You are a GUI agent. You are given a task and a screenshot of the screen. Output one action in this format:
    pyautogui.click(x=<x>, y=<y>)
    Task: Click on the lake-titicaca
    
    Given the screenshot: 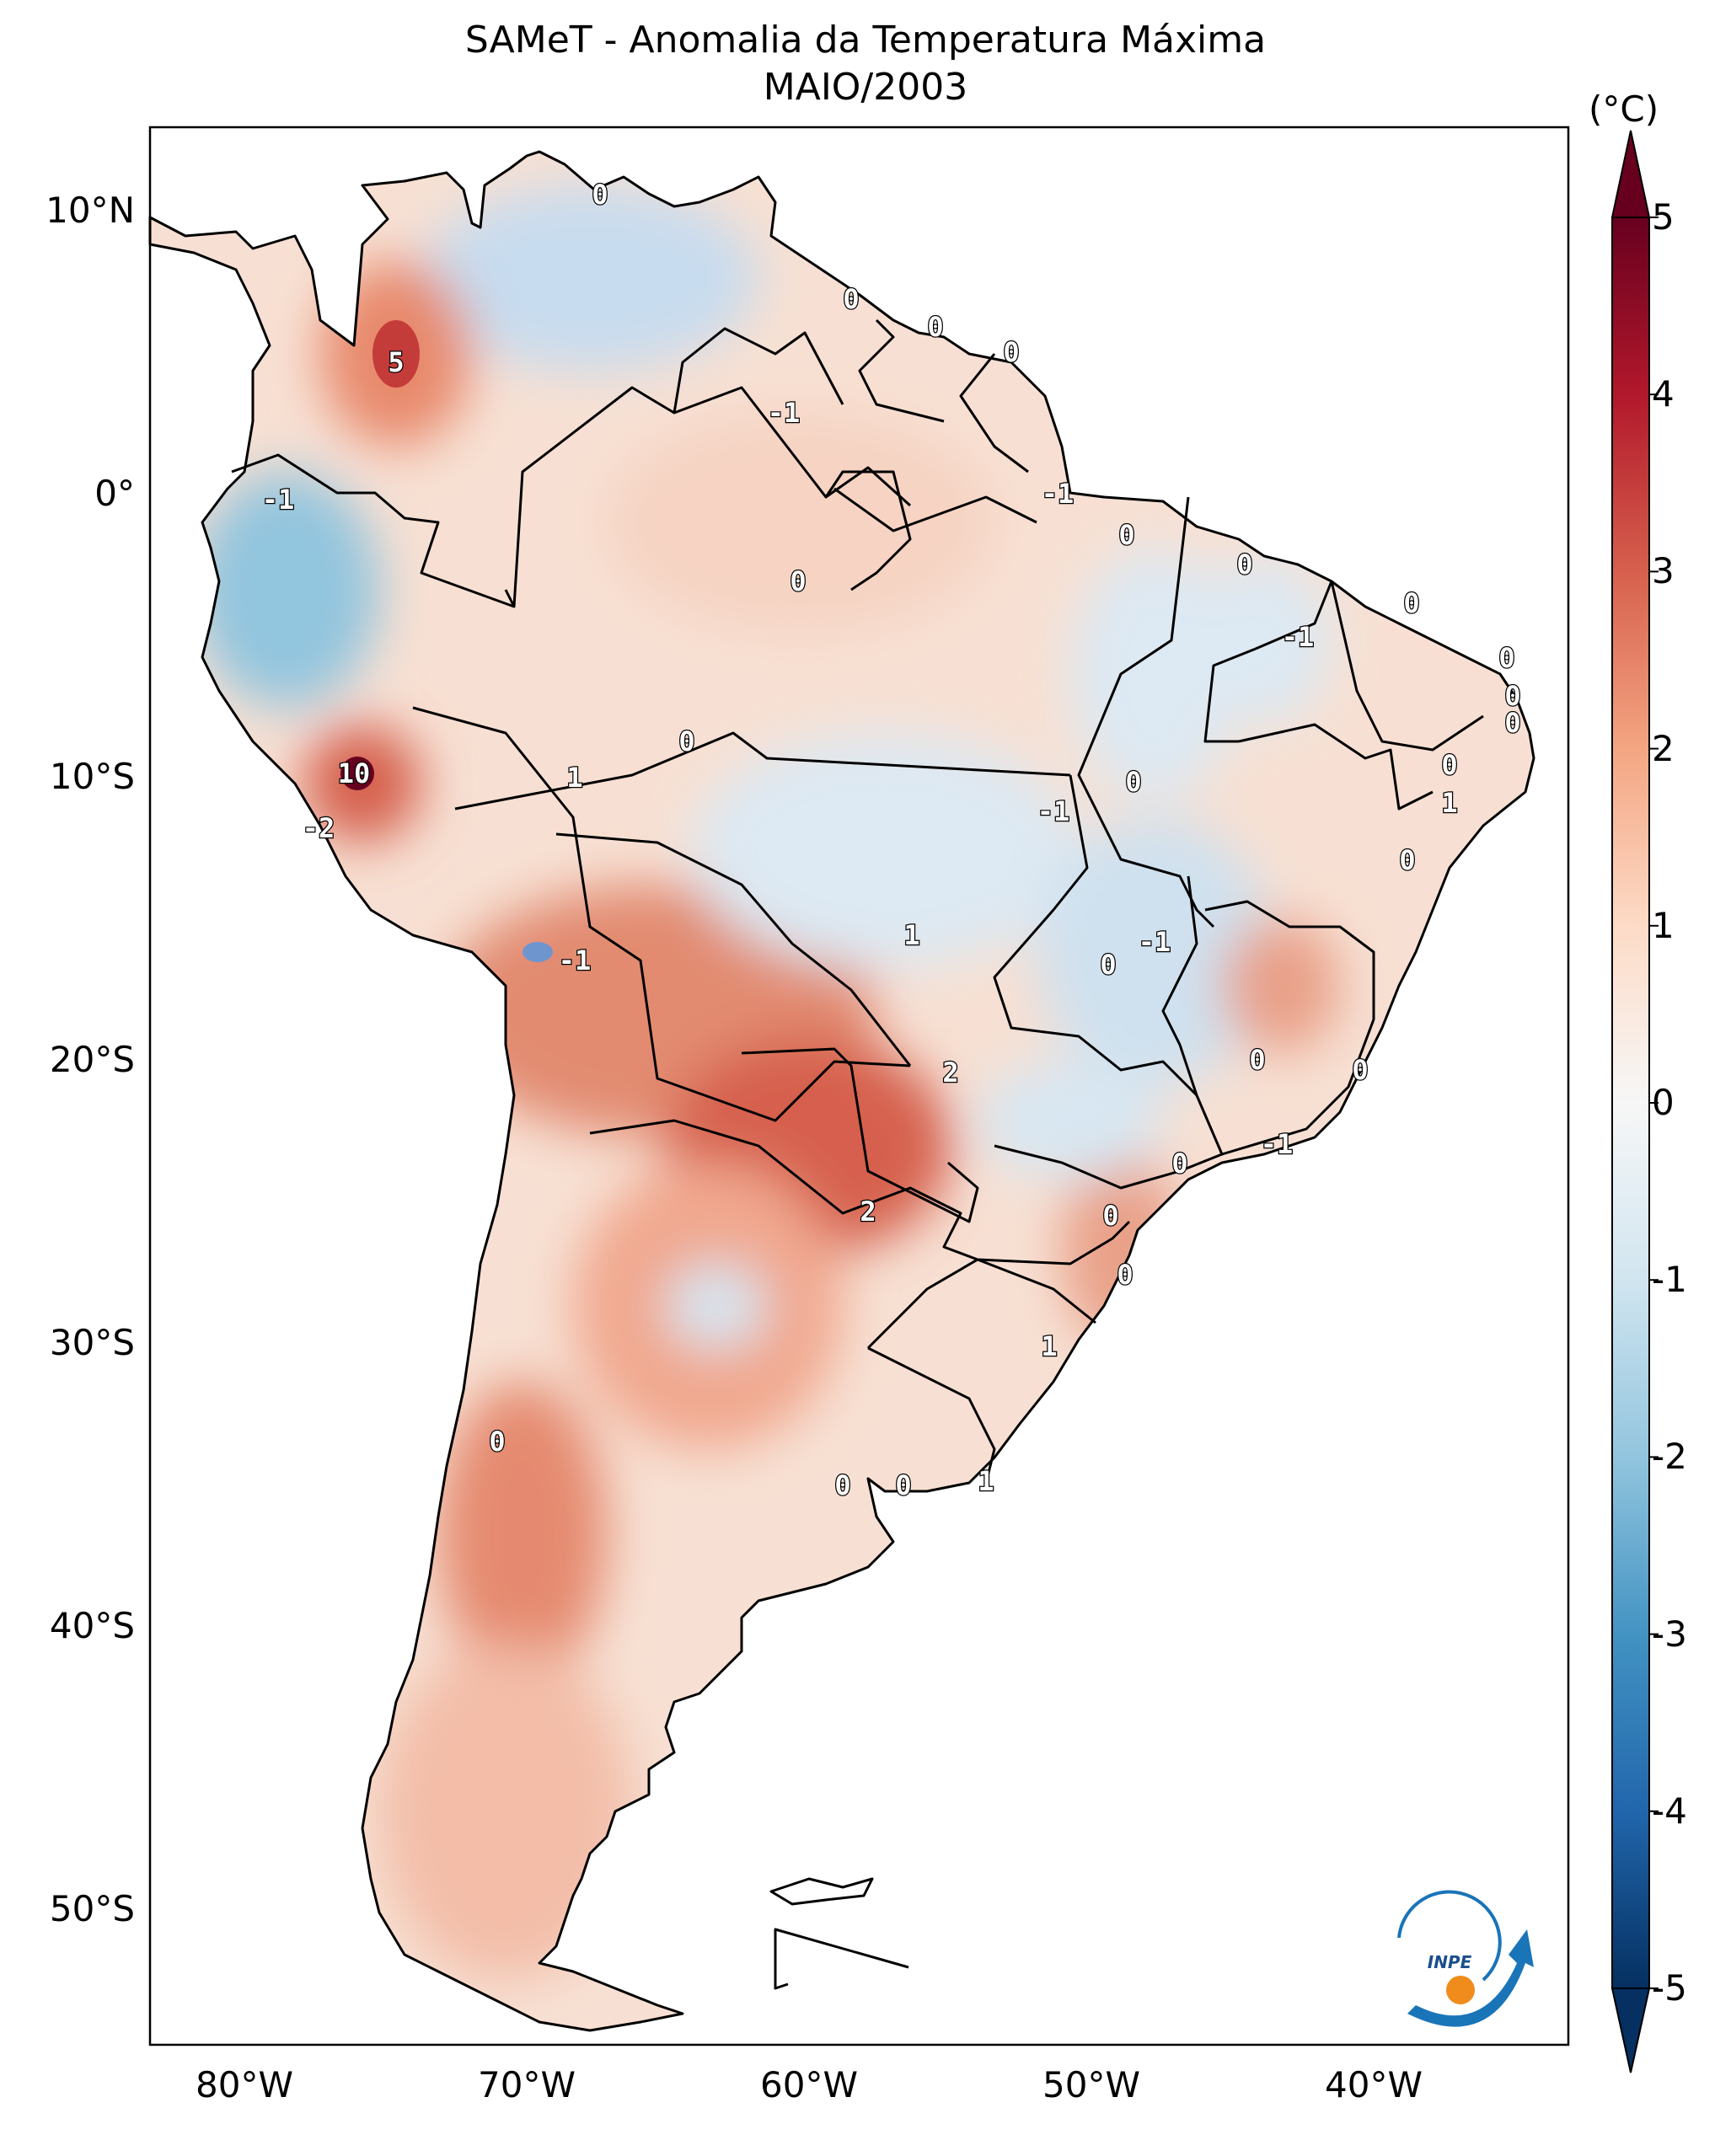 What is the action you would take?
    pyautogui.click(x=538, y=952)
    